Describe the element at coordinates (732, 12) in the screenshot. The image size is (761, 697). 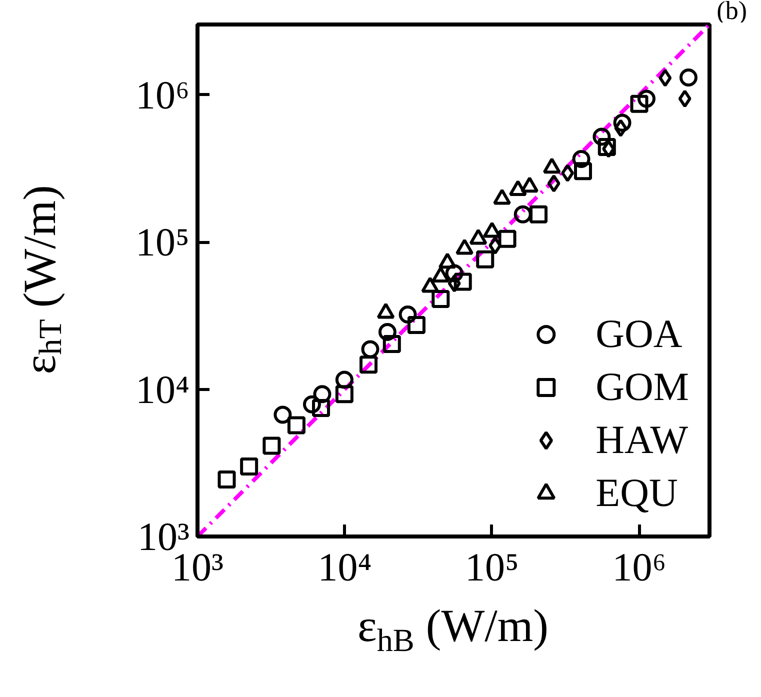
I see `text: (b)` at that location.